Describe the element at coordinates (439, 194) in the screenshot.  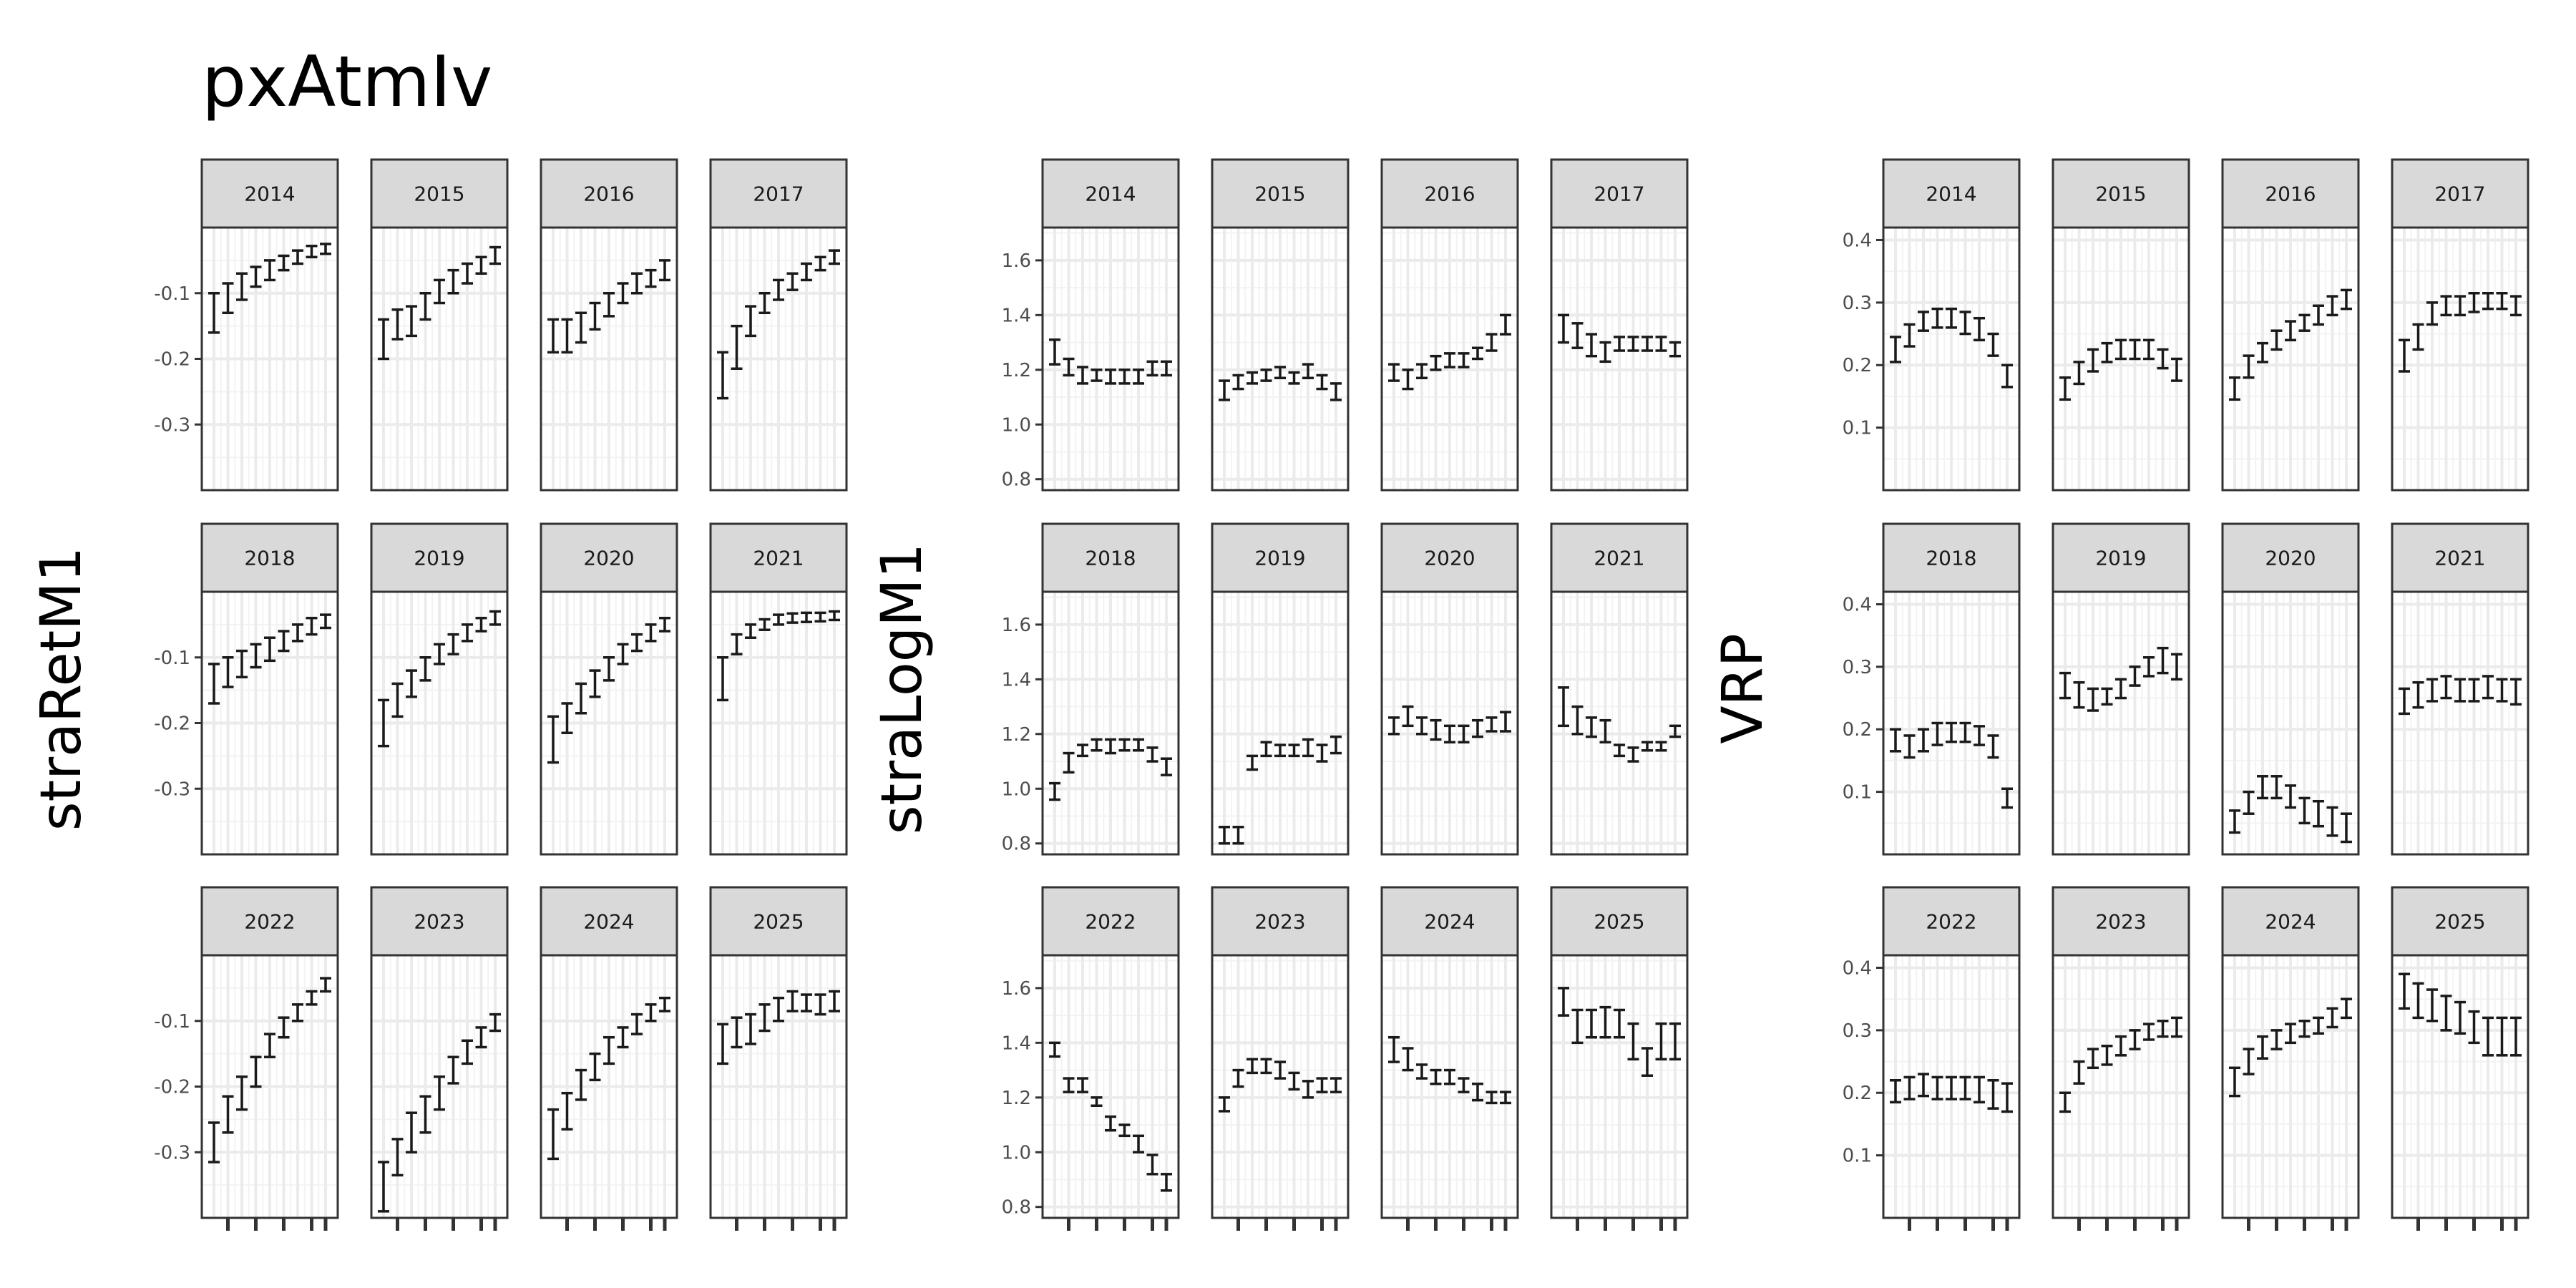
I see `facet-strip-label: 2015` at that location.